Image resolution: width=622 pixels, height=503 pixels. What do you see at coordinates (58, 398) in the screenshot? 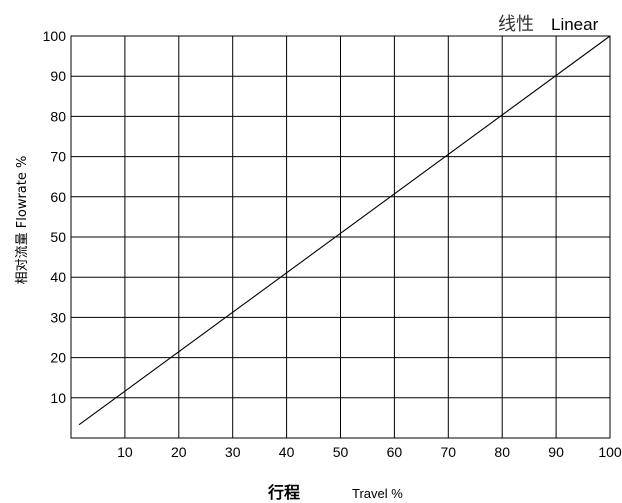
I see `y-tick-label-10: 10` at bounding box center [58, 398].